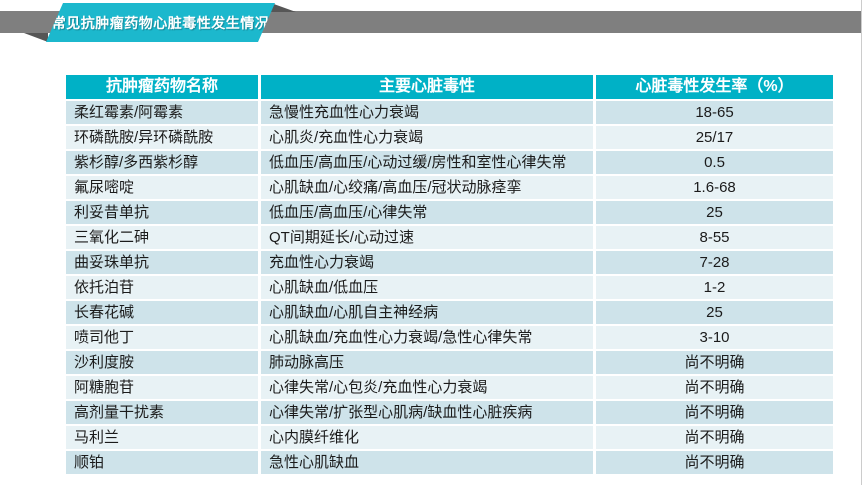  I want to click on table-row: 紫杉醇/多西紫杉醇 低血压/高血压/心动过缓/房性和室性心律失常 0.5, so click(449, 162).